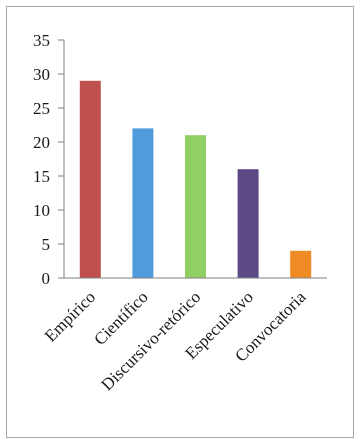 The height and width of the screenshot is (446, 362). Describe the element at coordinates (46, 244) in the screenshot. I see `y-tick-label: 5` at that location.